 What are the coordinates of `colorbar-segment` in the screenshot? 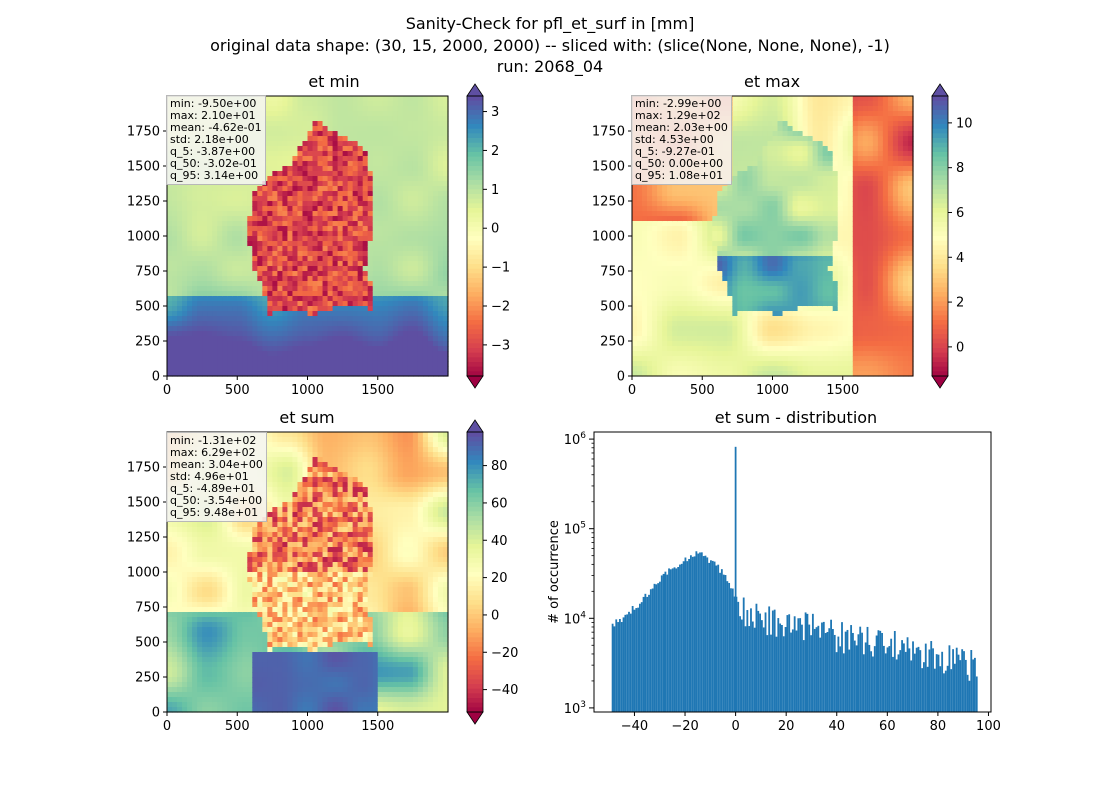 It's located at (475, 173).